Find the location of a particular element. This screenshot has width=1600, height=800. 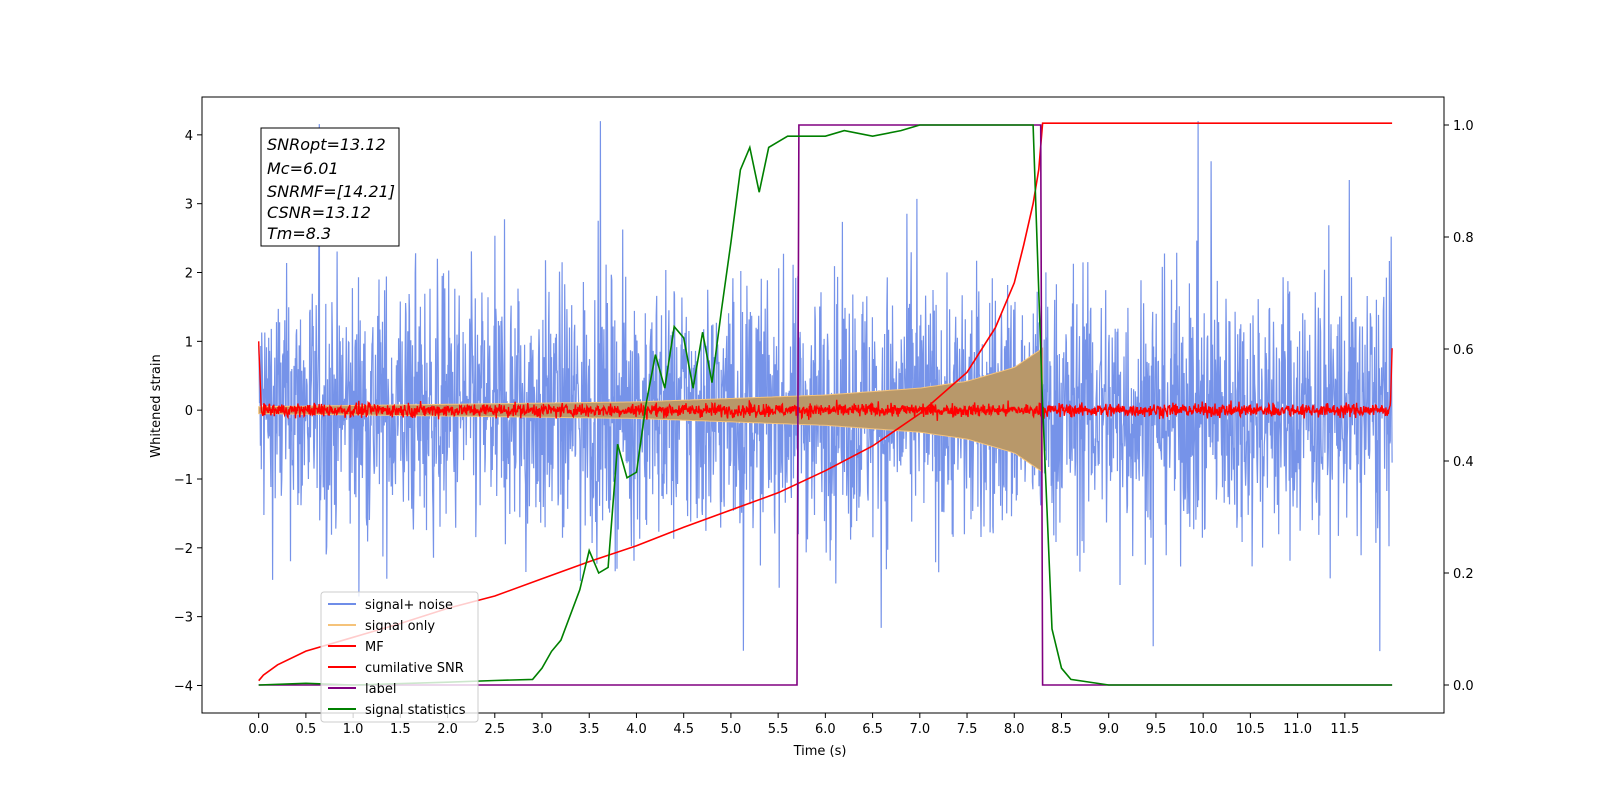

x-tick-label: 8.0 is located at coordinates (1014, 729).